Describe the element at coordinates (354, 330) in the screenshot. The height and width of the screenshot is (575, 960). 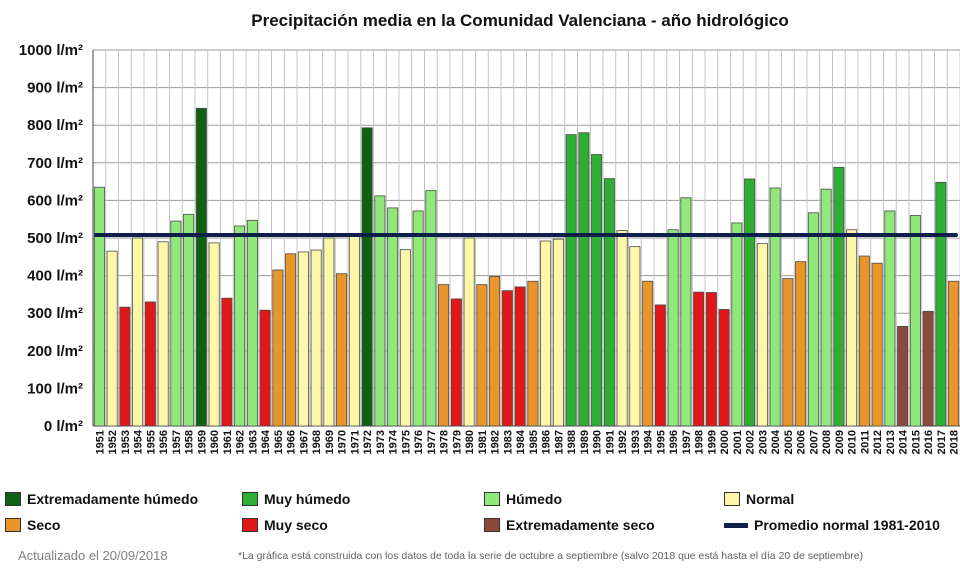
I see `bar-1971` at that location.